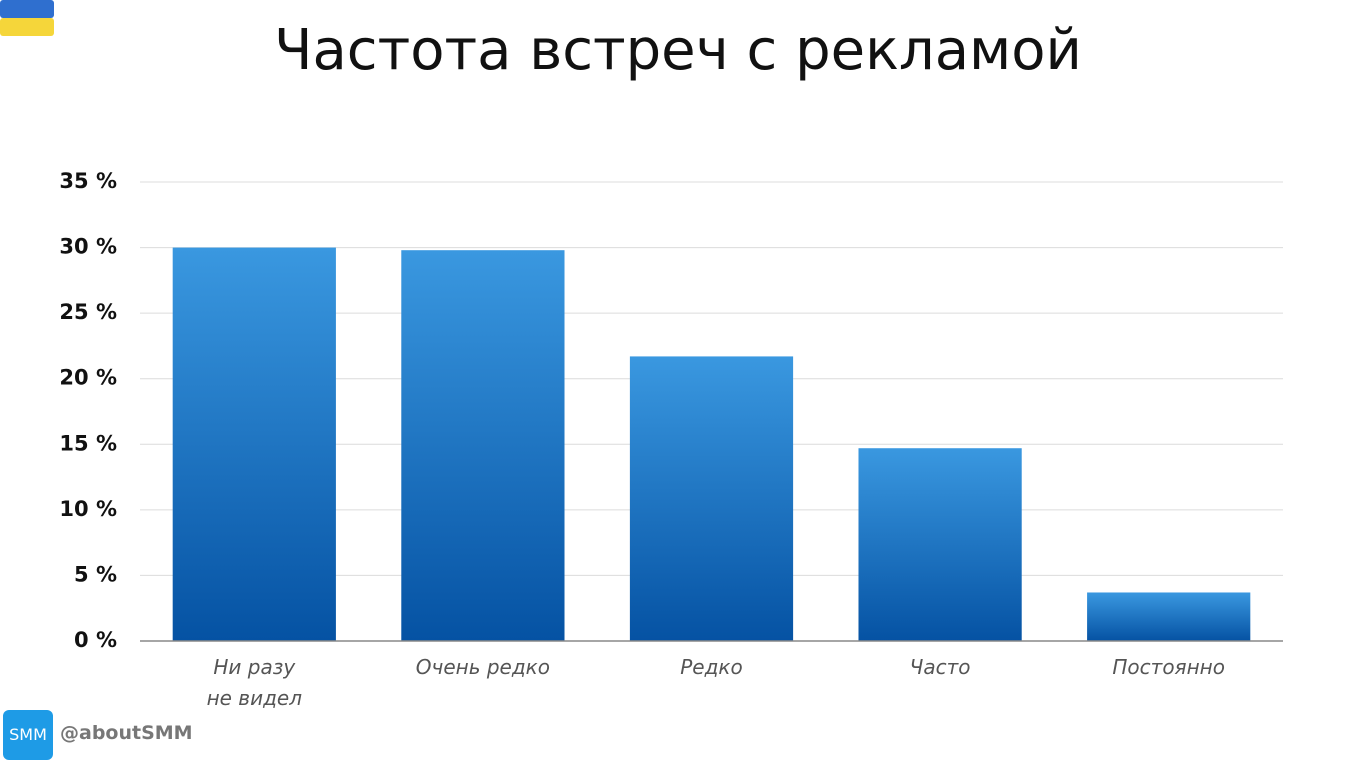  What do you see at coordinates (1168, 667) in the screenshot?
I see `x-tick-label: Постоянно` at bounding box center [1168, 667].